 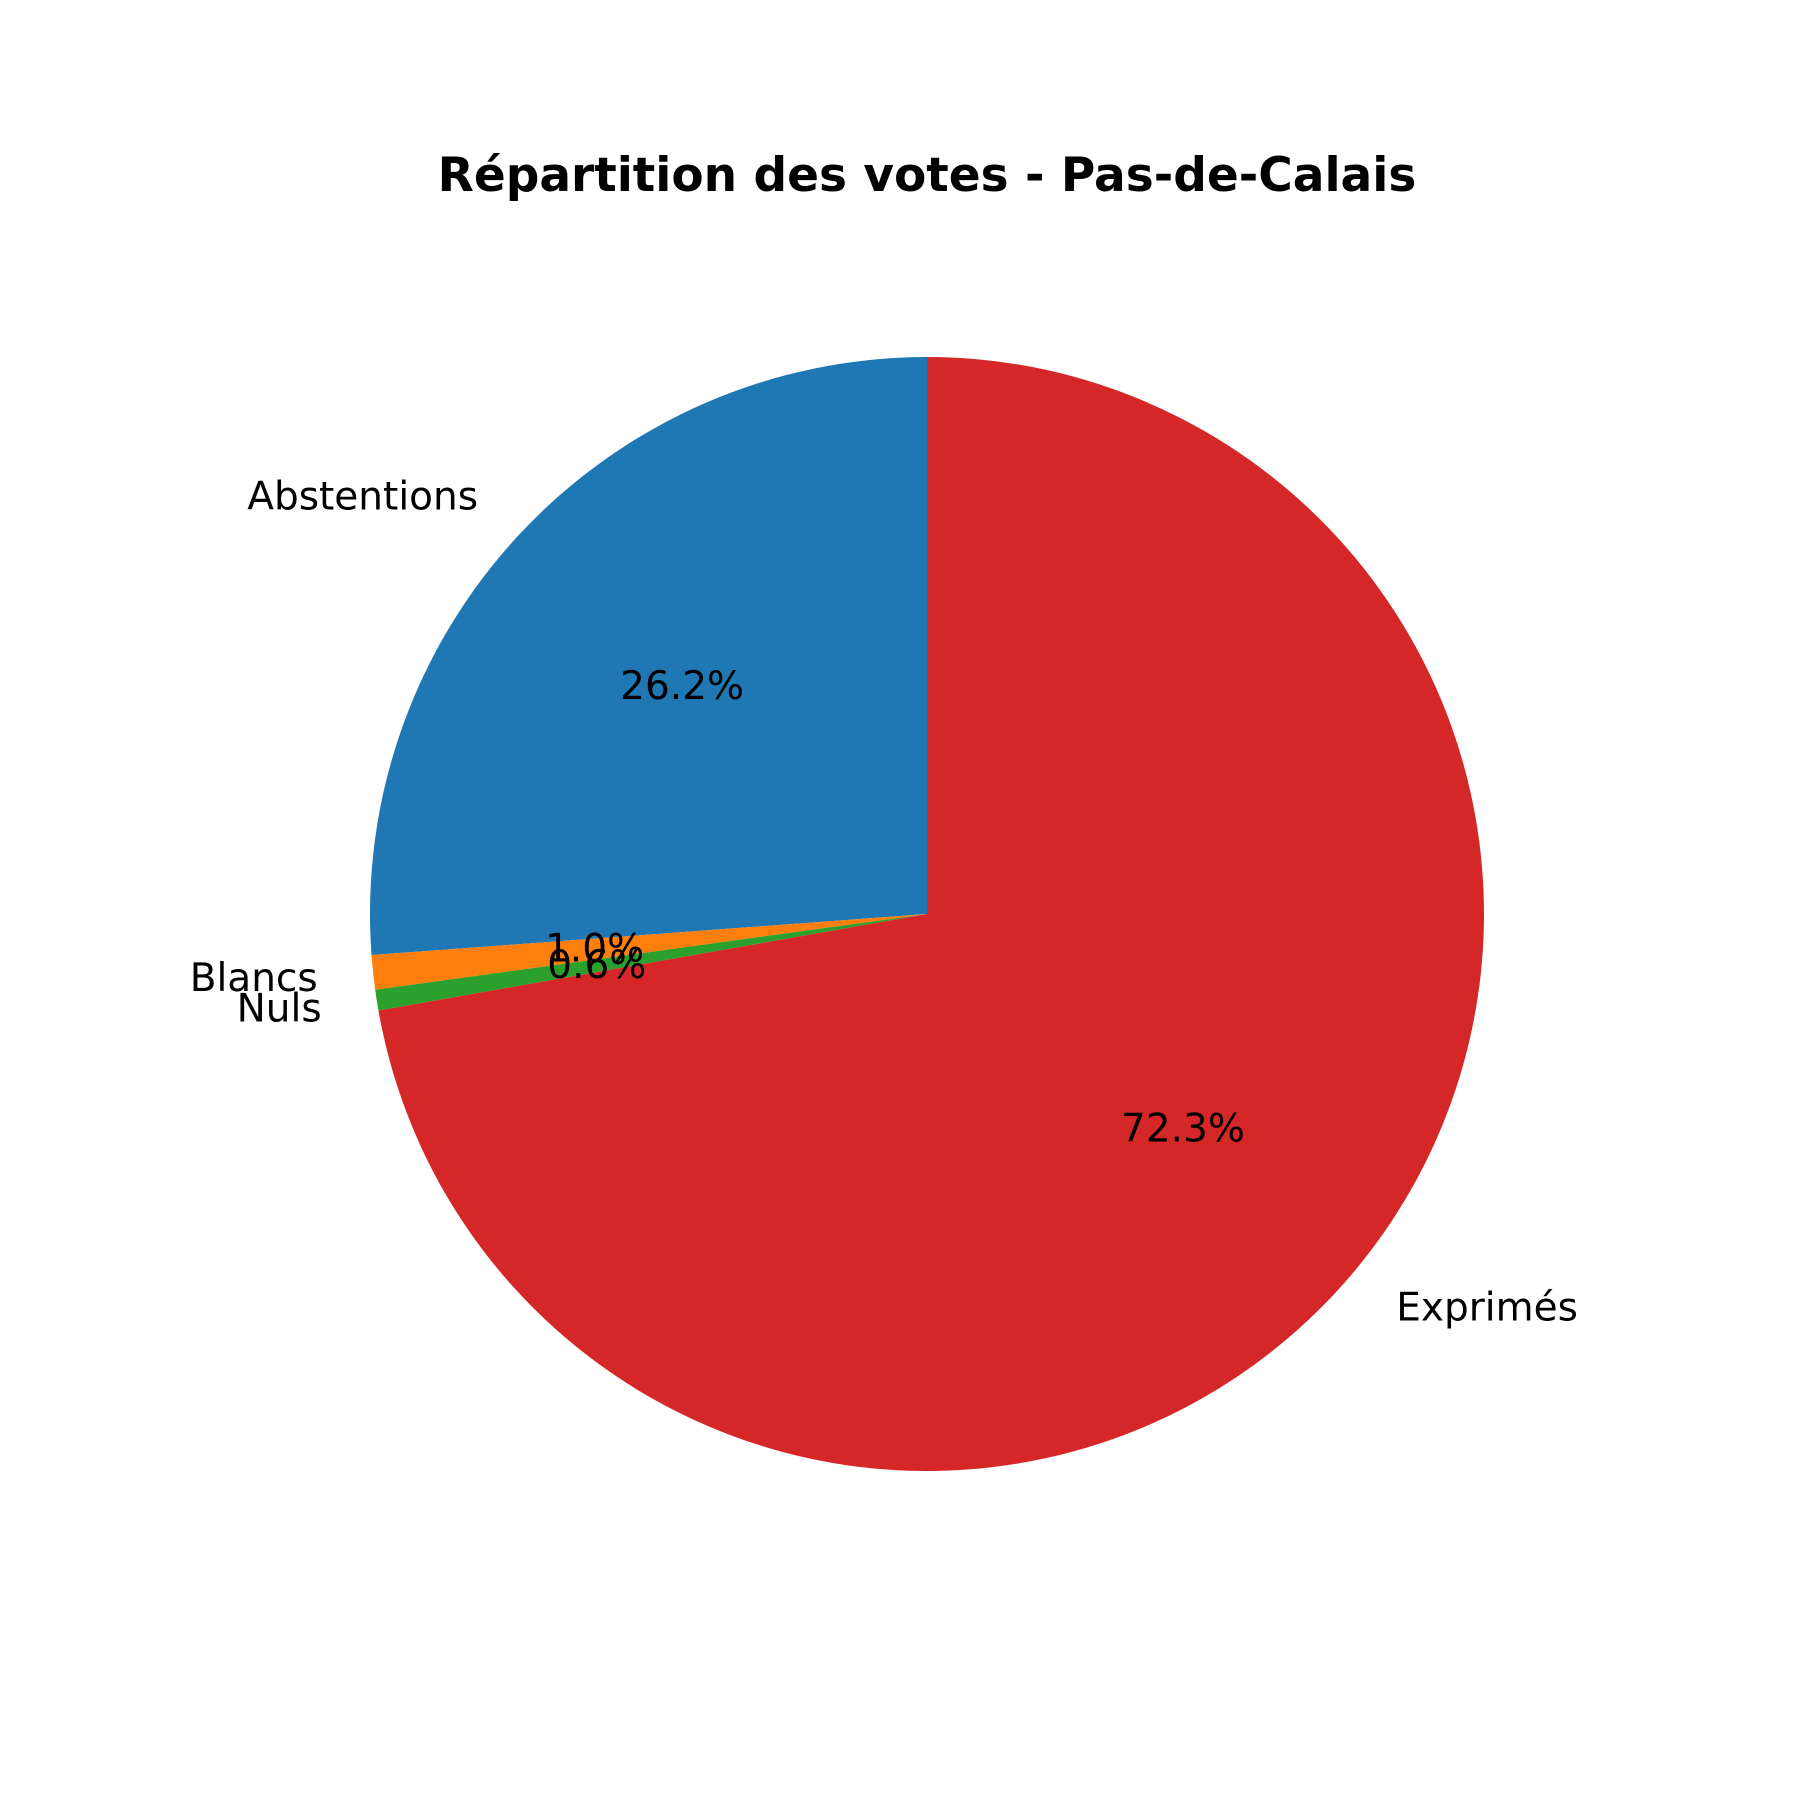 What do you see at coordinates (648, 656) in the screenshot?
I see `pie-slice-abstentions` at bounding box center [648, 656].